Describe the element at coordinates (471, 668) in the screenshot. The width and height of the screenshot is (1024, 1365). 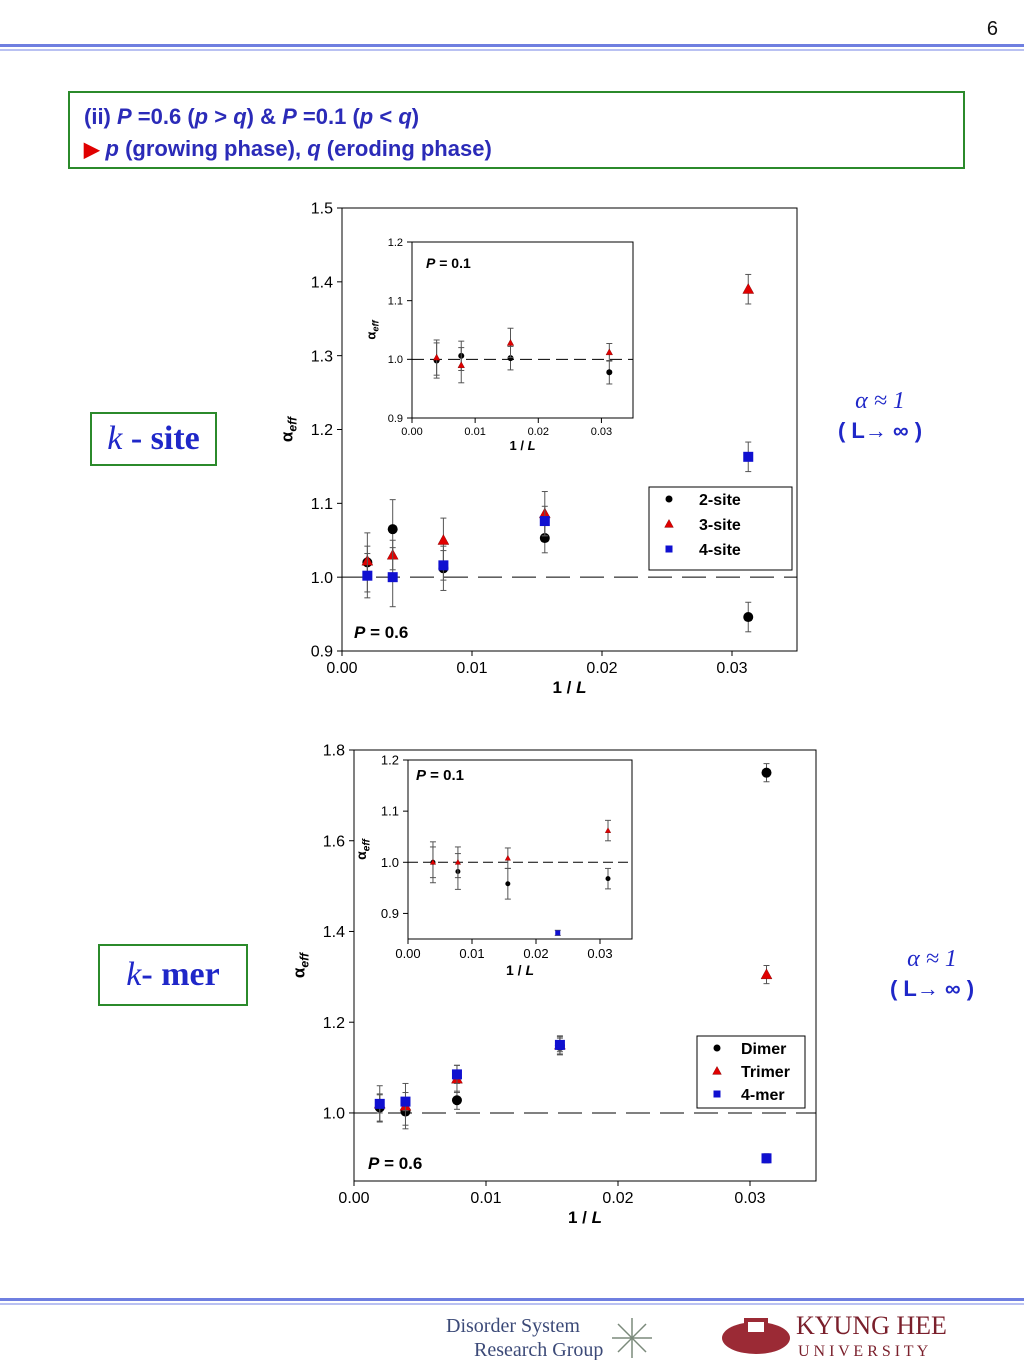
I see `c1-x-tick-label: 0.01` at that location.